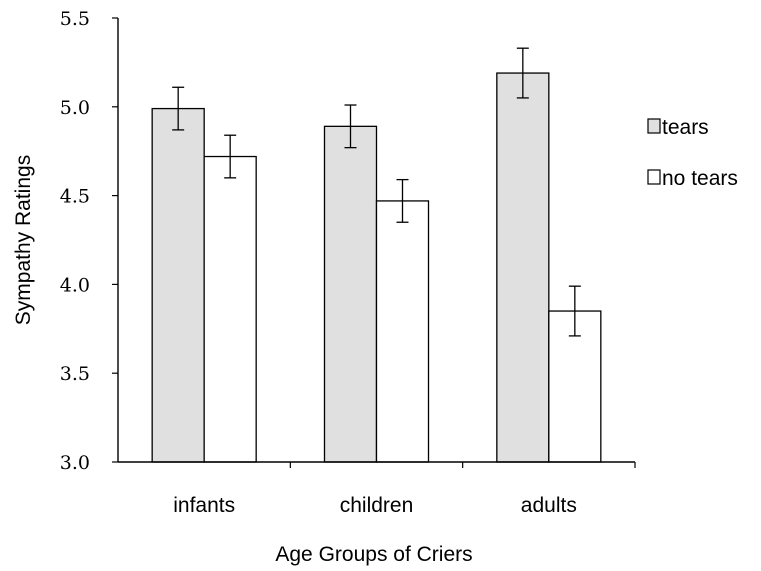 Image resolution: width=761 pixels, height=571 pixels. What do you see at coordinates (75, 108) in the screenshot?
I see `y-tick-label: 5.0` at bounding box center [75, 108].